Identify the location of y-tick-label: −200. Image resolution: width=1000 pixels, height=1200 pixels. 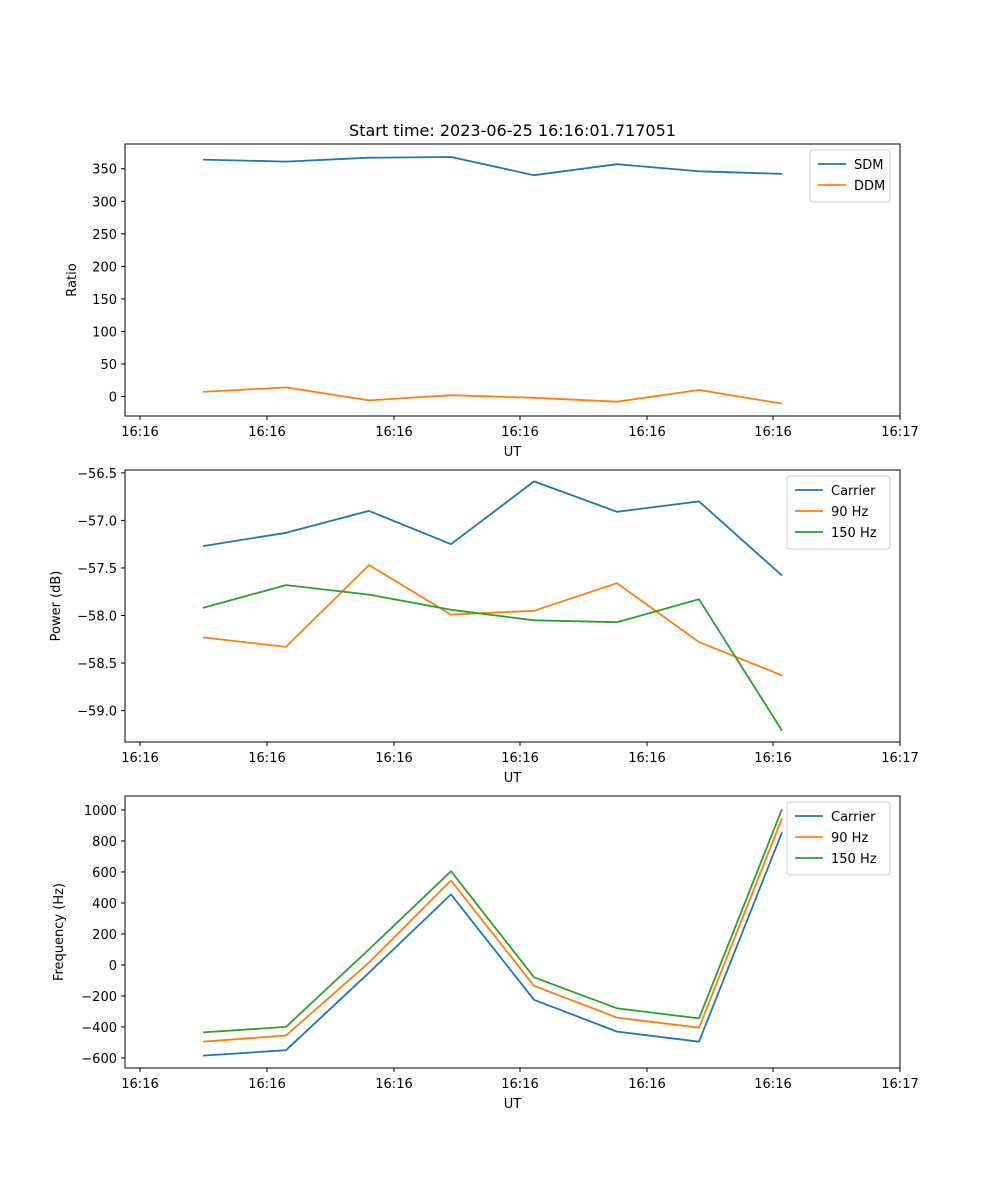
(99, 997).